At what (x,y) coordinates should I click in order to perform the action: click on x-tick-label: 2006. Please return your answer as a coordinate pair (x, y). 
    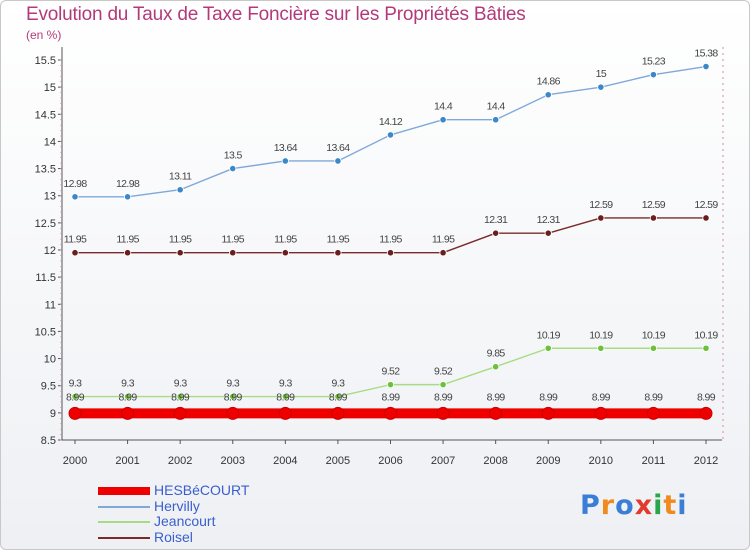
    Looking at the image, I should click on (390, 461).